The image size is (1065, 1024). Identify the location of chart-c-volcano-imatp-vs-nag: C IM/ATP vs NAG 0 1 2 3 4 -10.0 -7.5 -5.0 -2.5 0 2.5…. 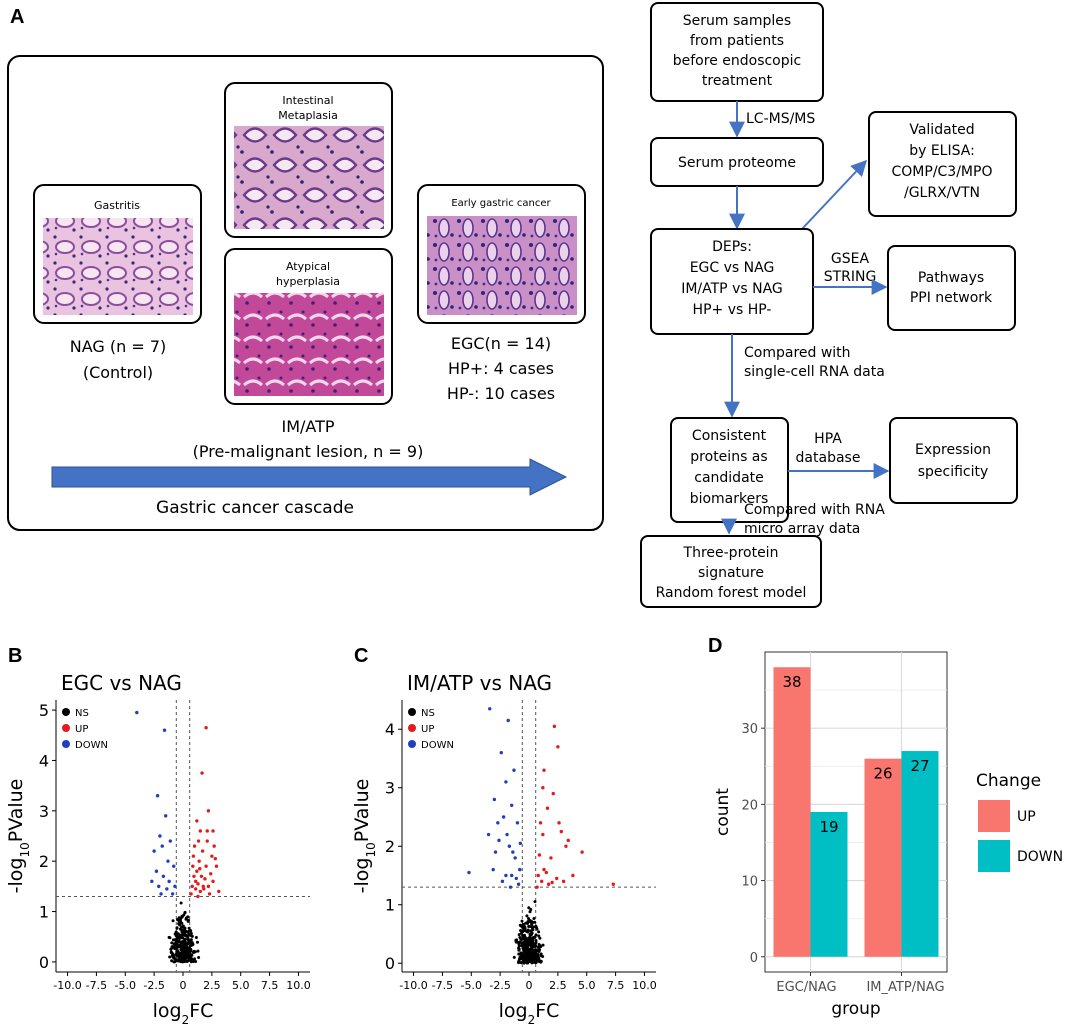
(504, 834).